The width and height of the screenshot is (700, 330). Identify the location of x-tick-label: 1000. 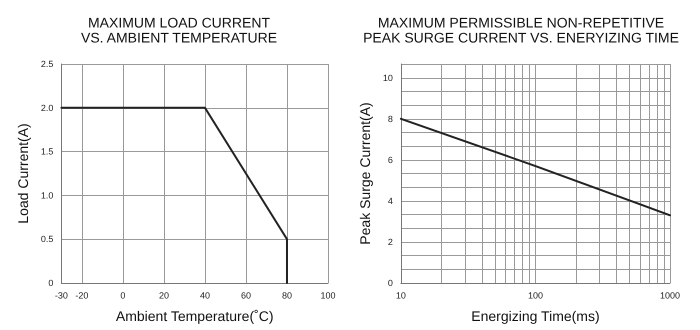
(670, 295).